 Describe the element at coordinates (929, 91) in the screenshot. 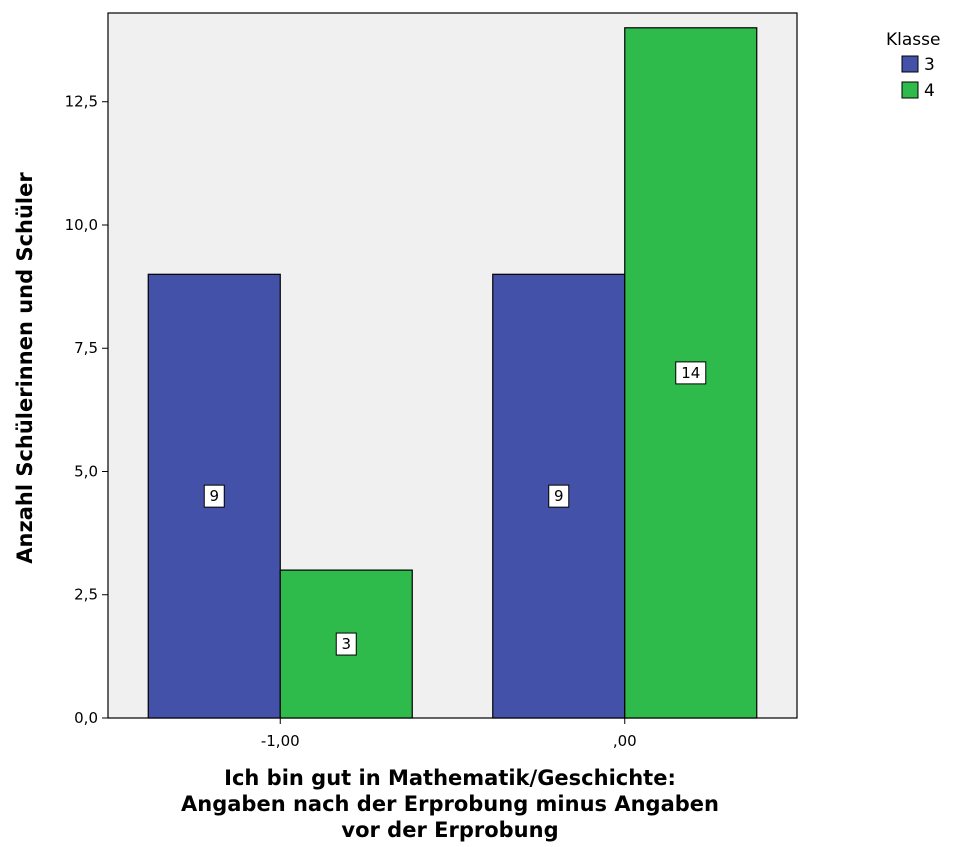

I see `legend-label-series-2: 4` at that location.